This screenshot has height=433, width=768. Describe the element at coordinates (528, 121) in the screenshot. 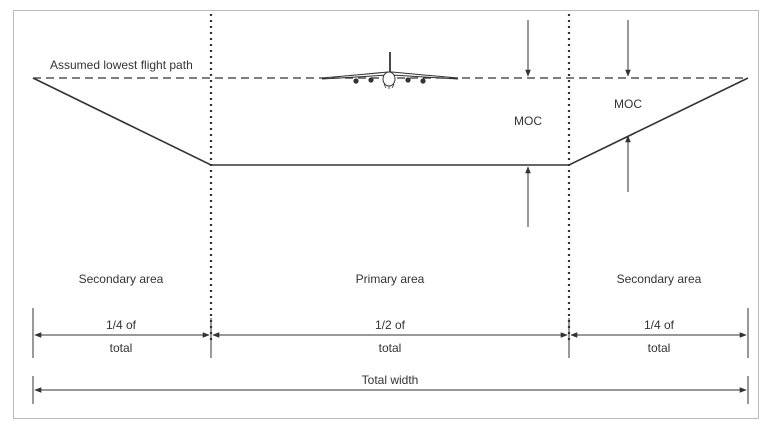

I see `moc-primary-label: MOC` at that location.